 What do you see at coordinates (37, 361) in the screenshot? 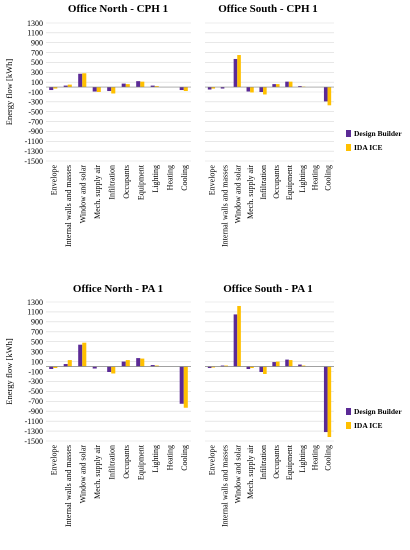
I see `y-tick-label: 100` at bounding box center [37, 361].